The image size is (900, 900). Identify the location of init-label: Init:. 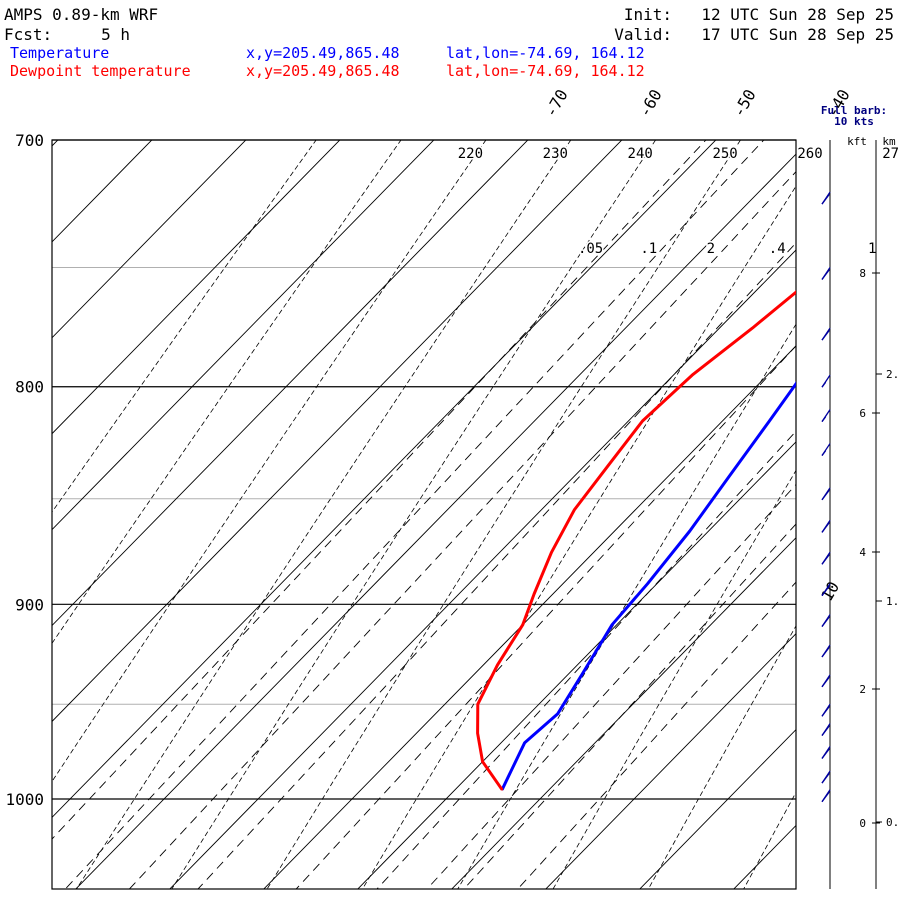
(648, 14).